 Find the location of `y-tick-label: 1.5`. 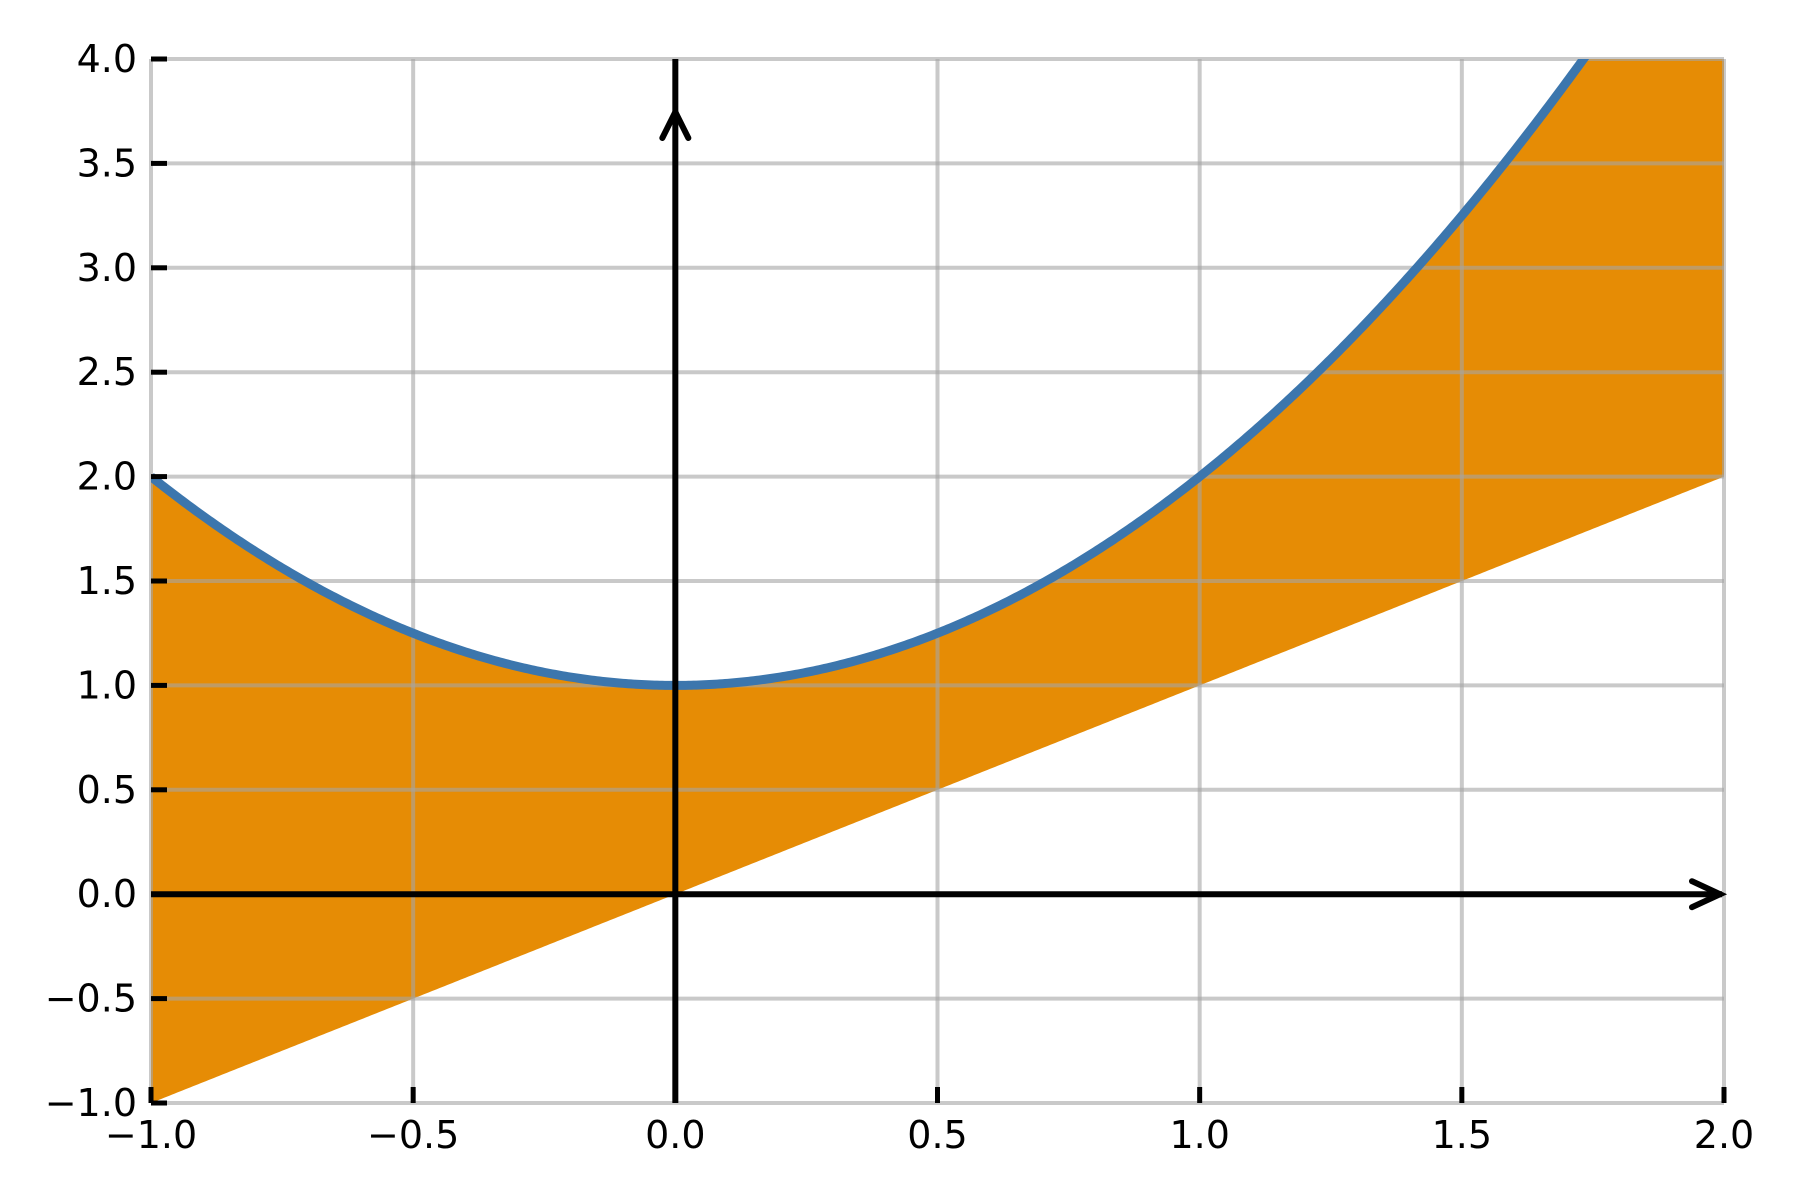

y-tick-label: 1.5 is located at coordinates (107, 581).